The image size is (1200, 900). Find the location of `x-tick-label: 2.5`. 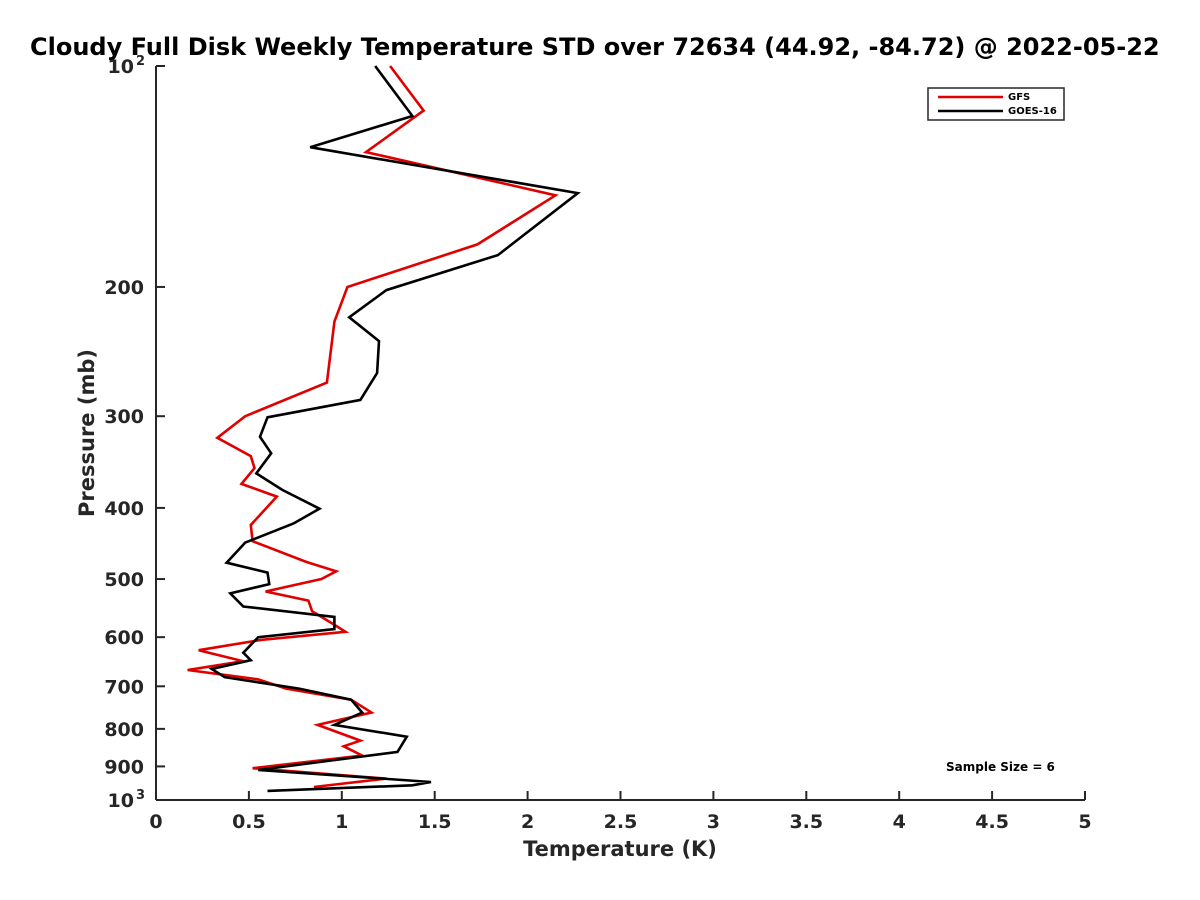

x-tick-label: 2.5 is located at coordinates (621, 822).